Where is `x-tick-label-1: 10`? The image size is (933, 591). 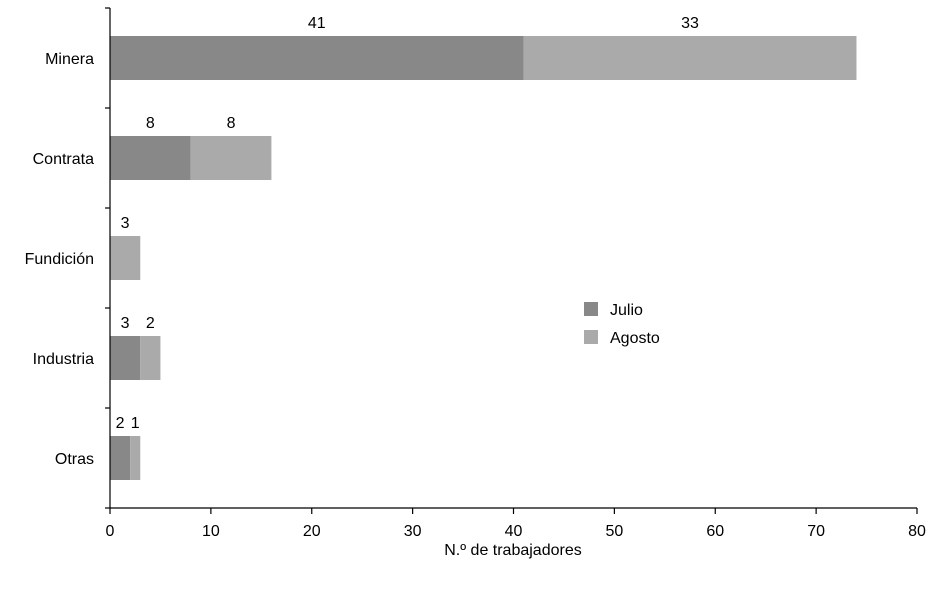
x-tick-label-1: 10 is located at coordinates (211, 531).